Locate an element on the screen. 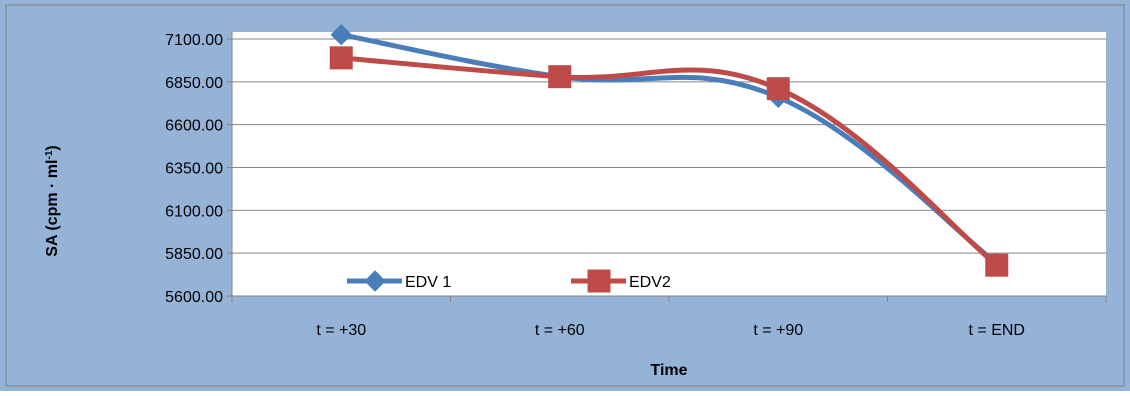 The image size is (1130, 396). y-tick-label: 6100.00 is located at coordinates (194, 211).